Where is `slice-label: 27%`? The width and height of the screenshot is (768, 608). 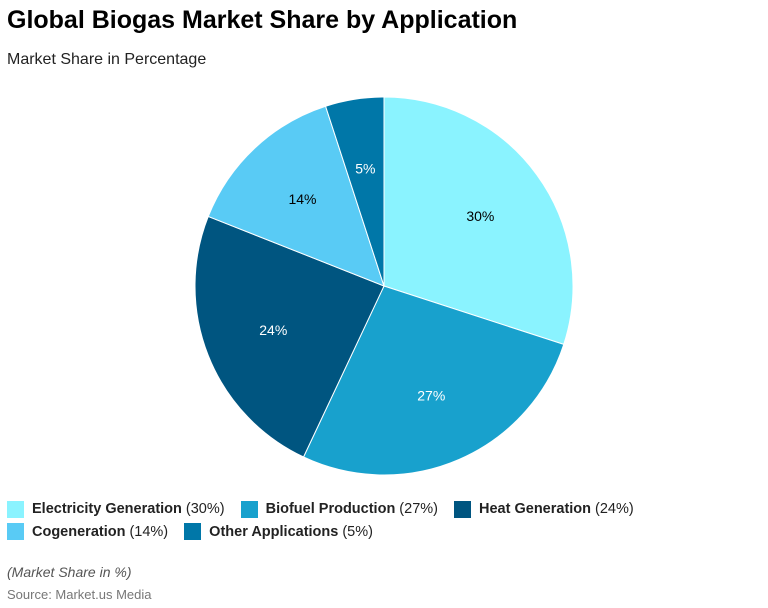
slice-label: 27% is located at coordinates (431, 395).